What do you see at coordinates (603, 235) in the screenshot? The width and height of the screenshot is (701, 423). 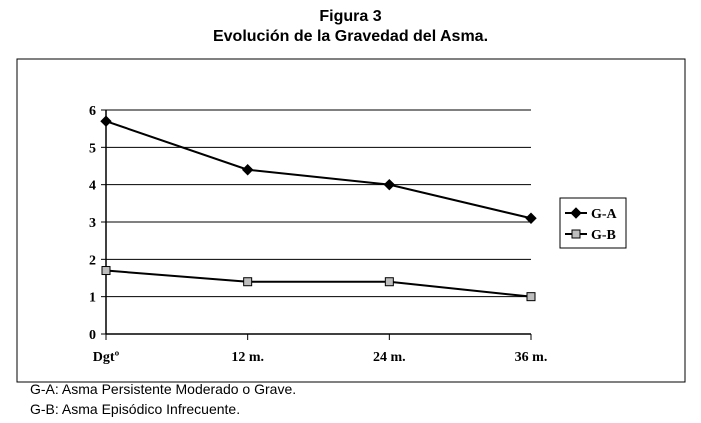 I see `legend-label-g-b: G-B` at bounding box center [603, 235].